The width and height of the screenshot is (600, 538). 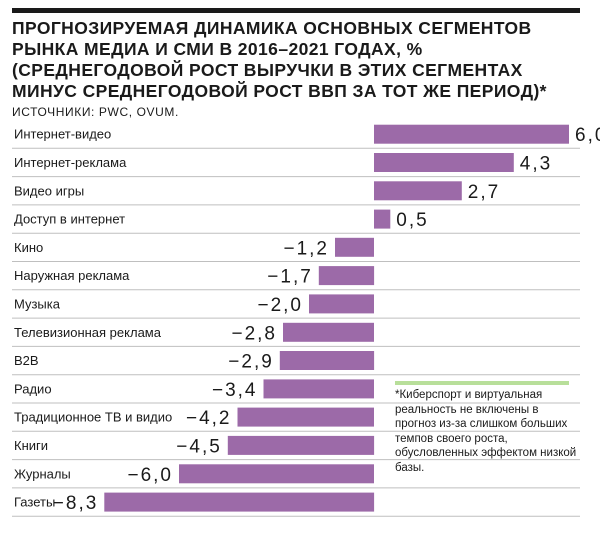 I want to click on value-label: −6,0, so click(x=150, y=475).